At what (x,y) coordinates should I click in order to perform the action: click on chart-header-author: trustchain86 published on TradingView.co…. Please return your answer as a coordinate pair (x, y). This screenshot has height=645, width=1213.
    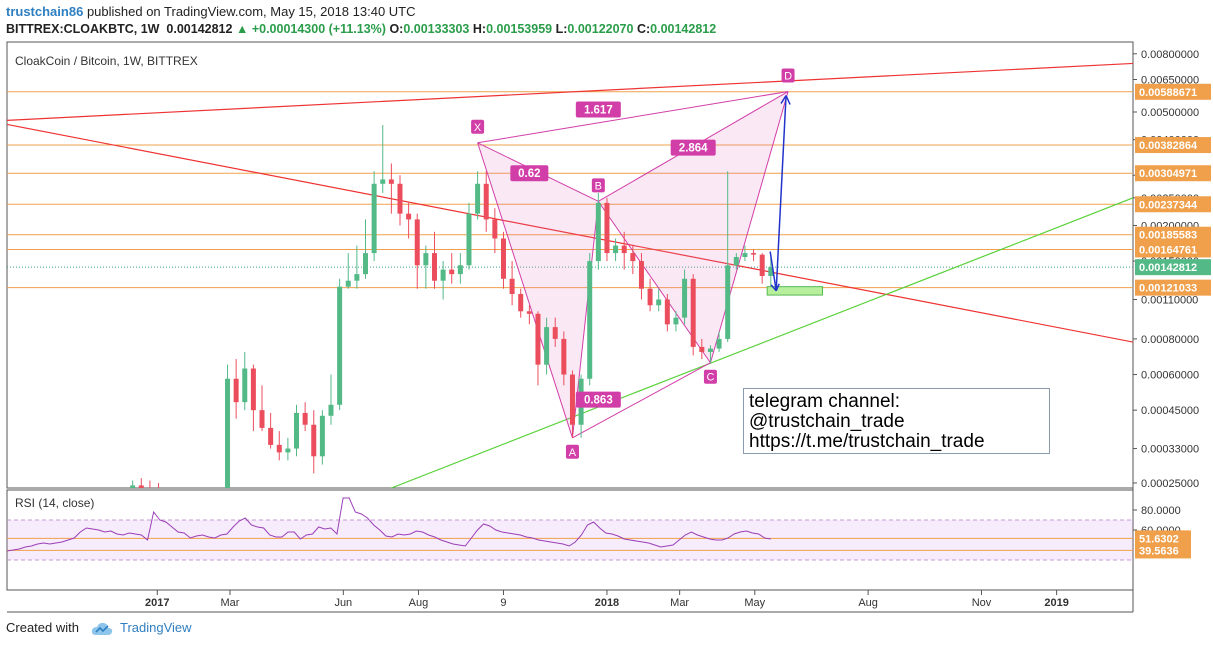
    Looking at the image, I should click on (211, 11).